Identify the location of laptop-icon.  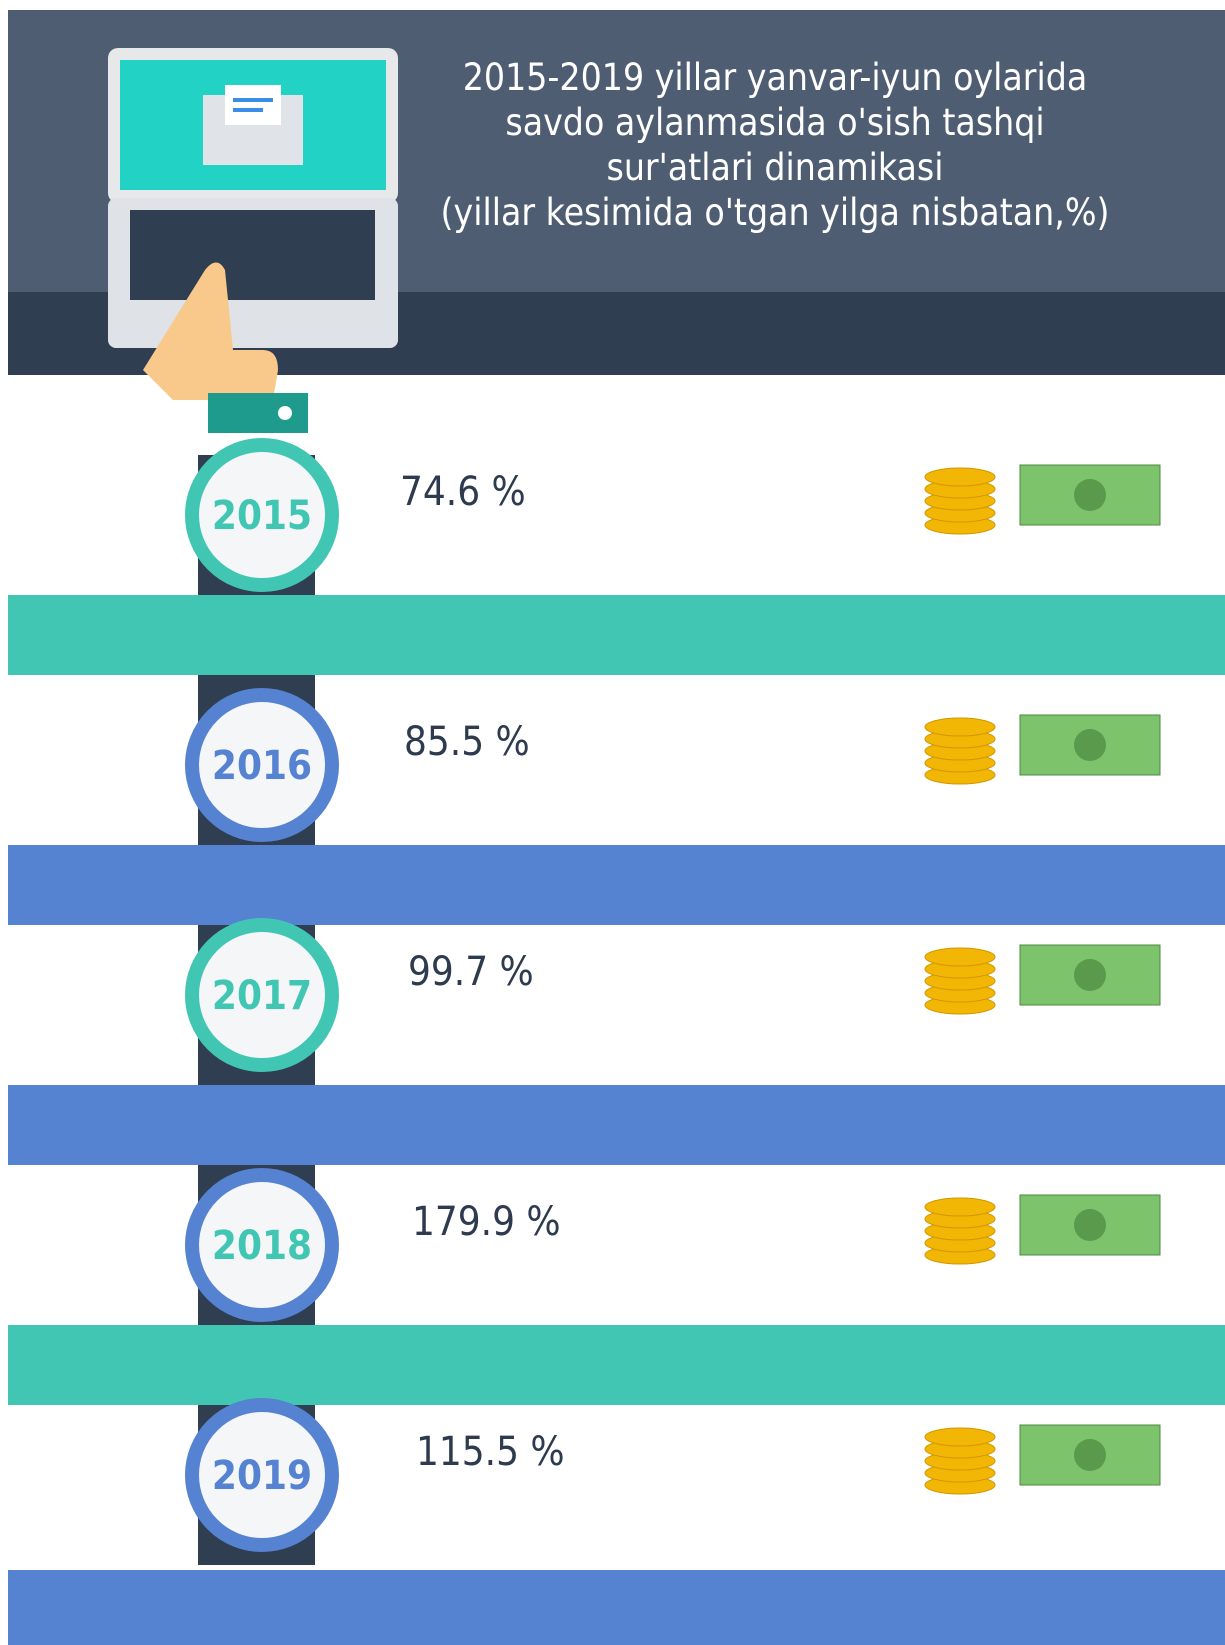
(253, 240).